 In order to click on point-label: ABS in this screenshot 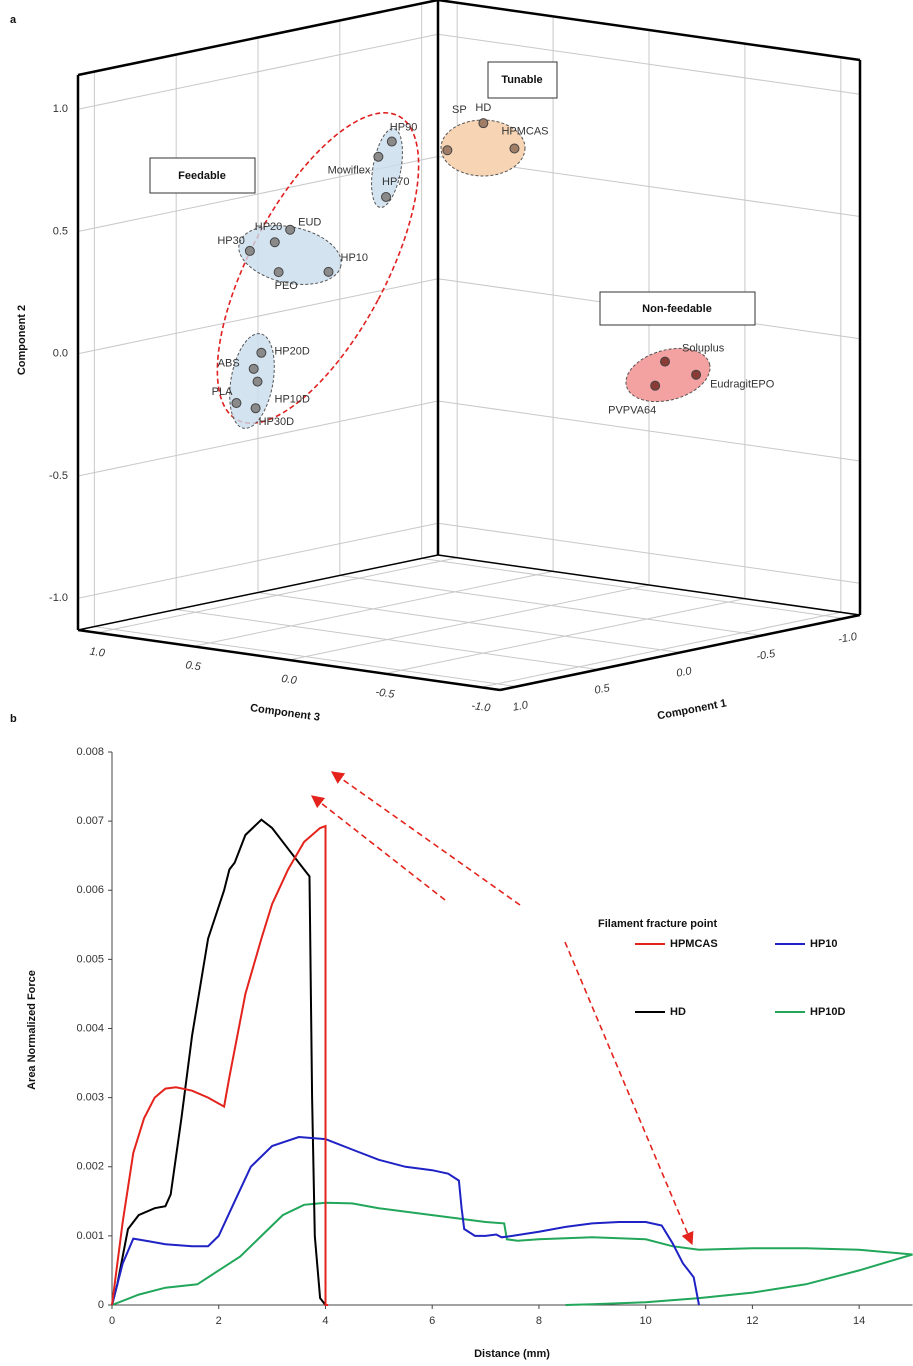, I will do `click(229, 364)`.